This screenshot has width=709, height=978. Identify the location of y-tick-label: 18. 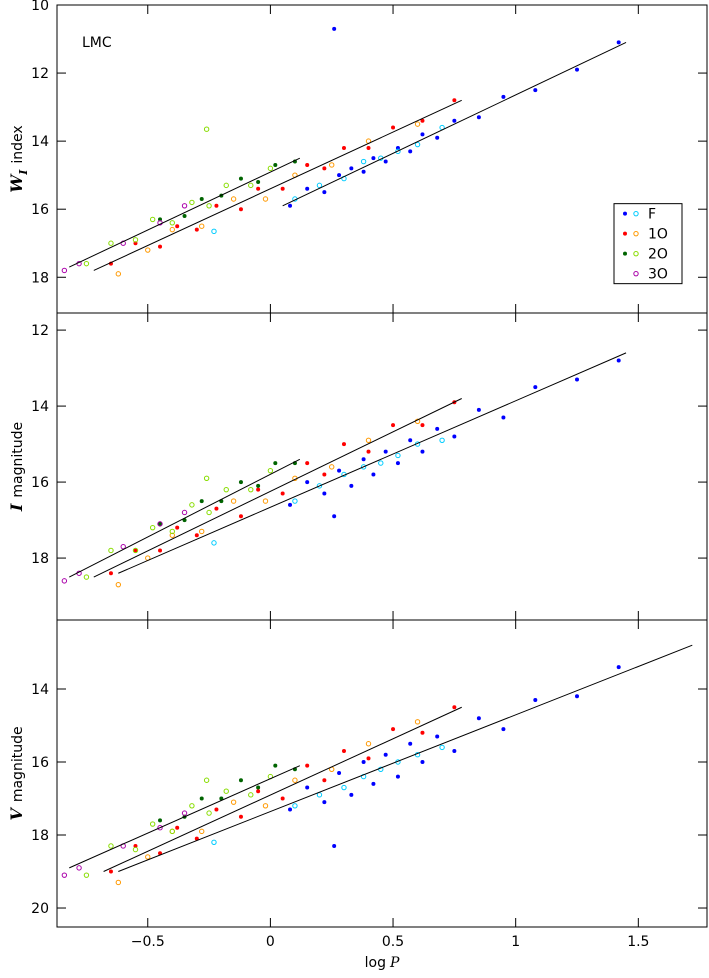
(40, 559).